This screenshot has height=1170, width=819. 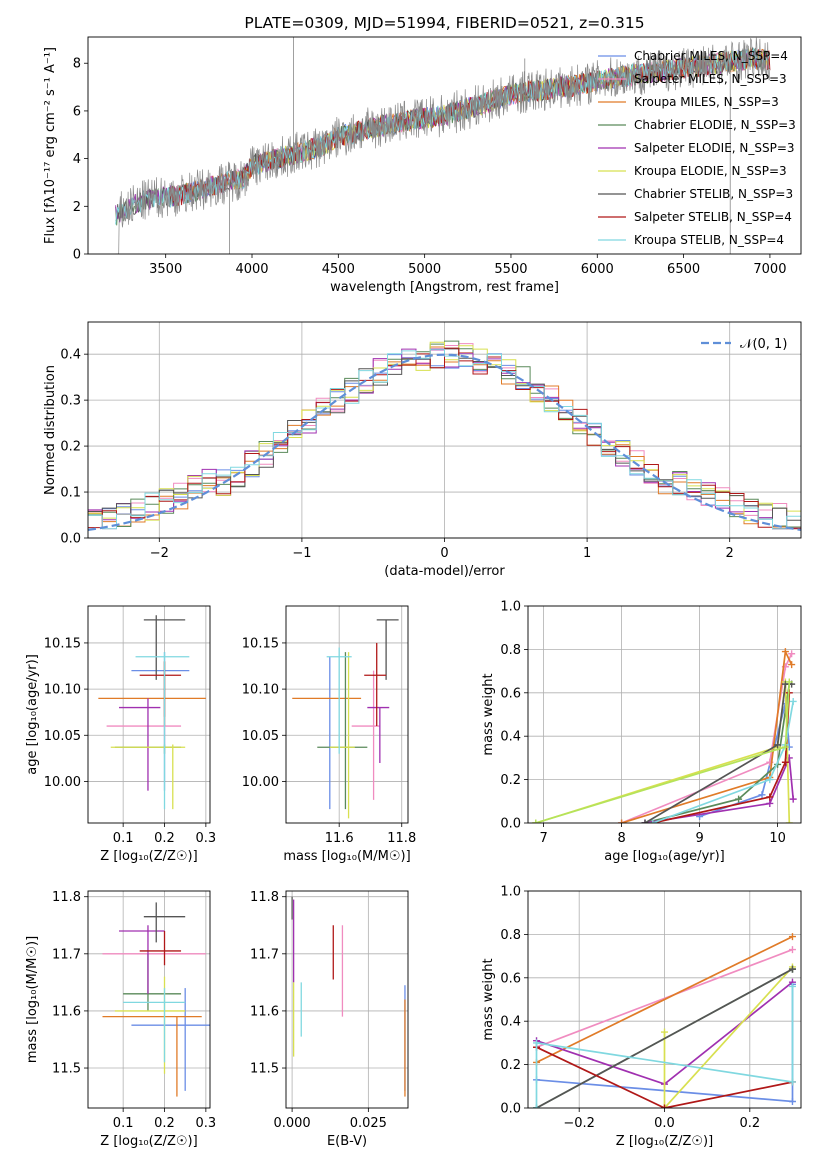 I want to click on residual-hist-kroupa_stelib, so click(x=444, y=439).